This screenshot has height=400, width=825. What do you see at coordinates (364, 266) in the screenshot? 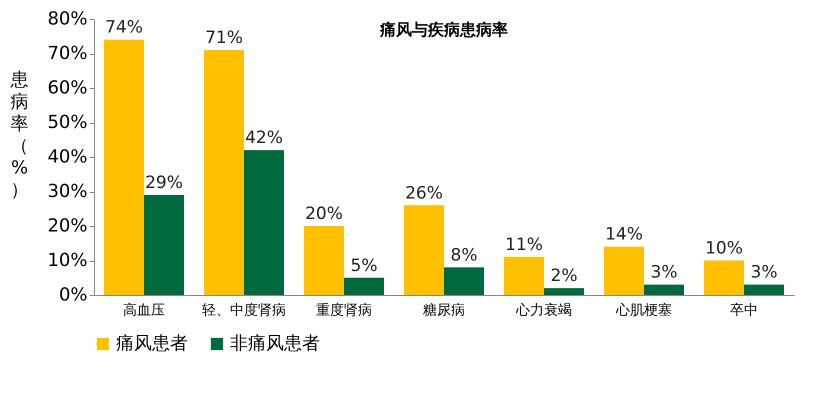
I see `data-label: 5%` at bounding box center [364, 266].